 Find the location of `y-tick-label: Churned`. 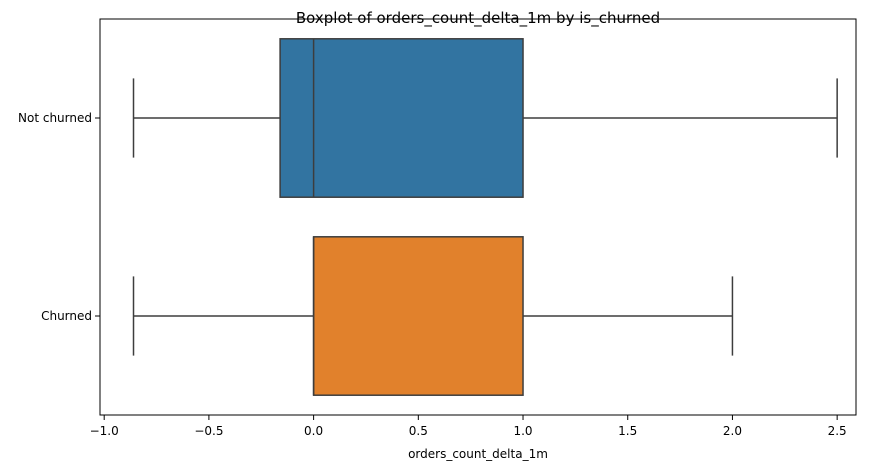

y-tick-label: Churned is located at coordinates (66, 316).